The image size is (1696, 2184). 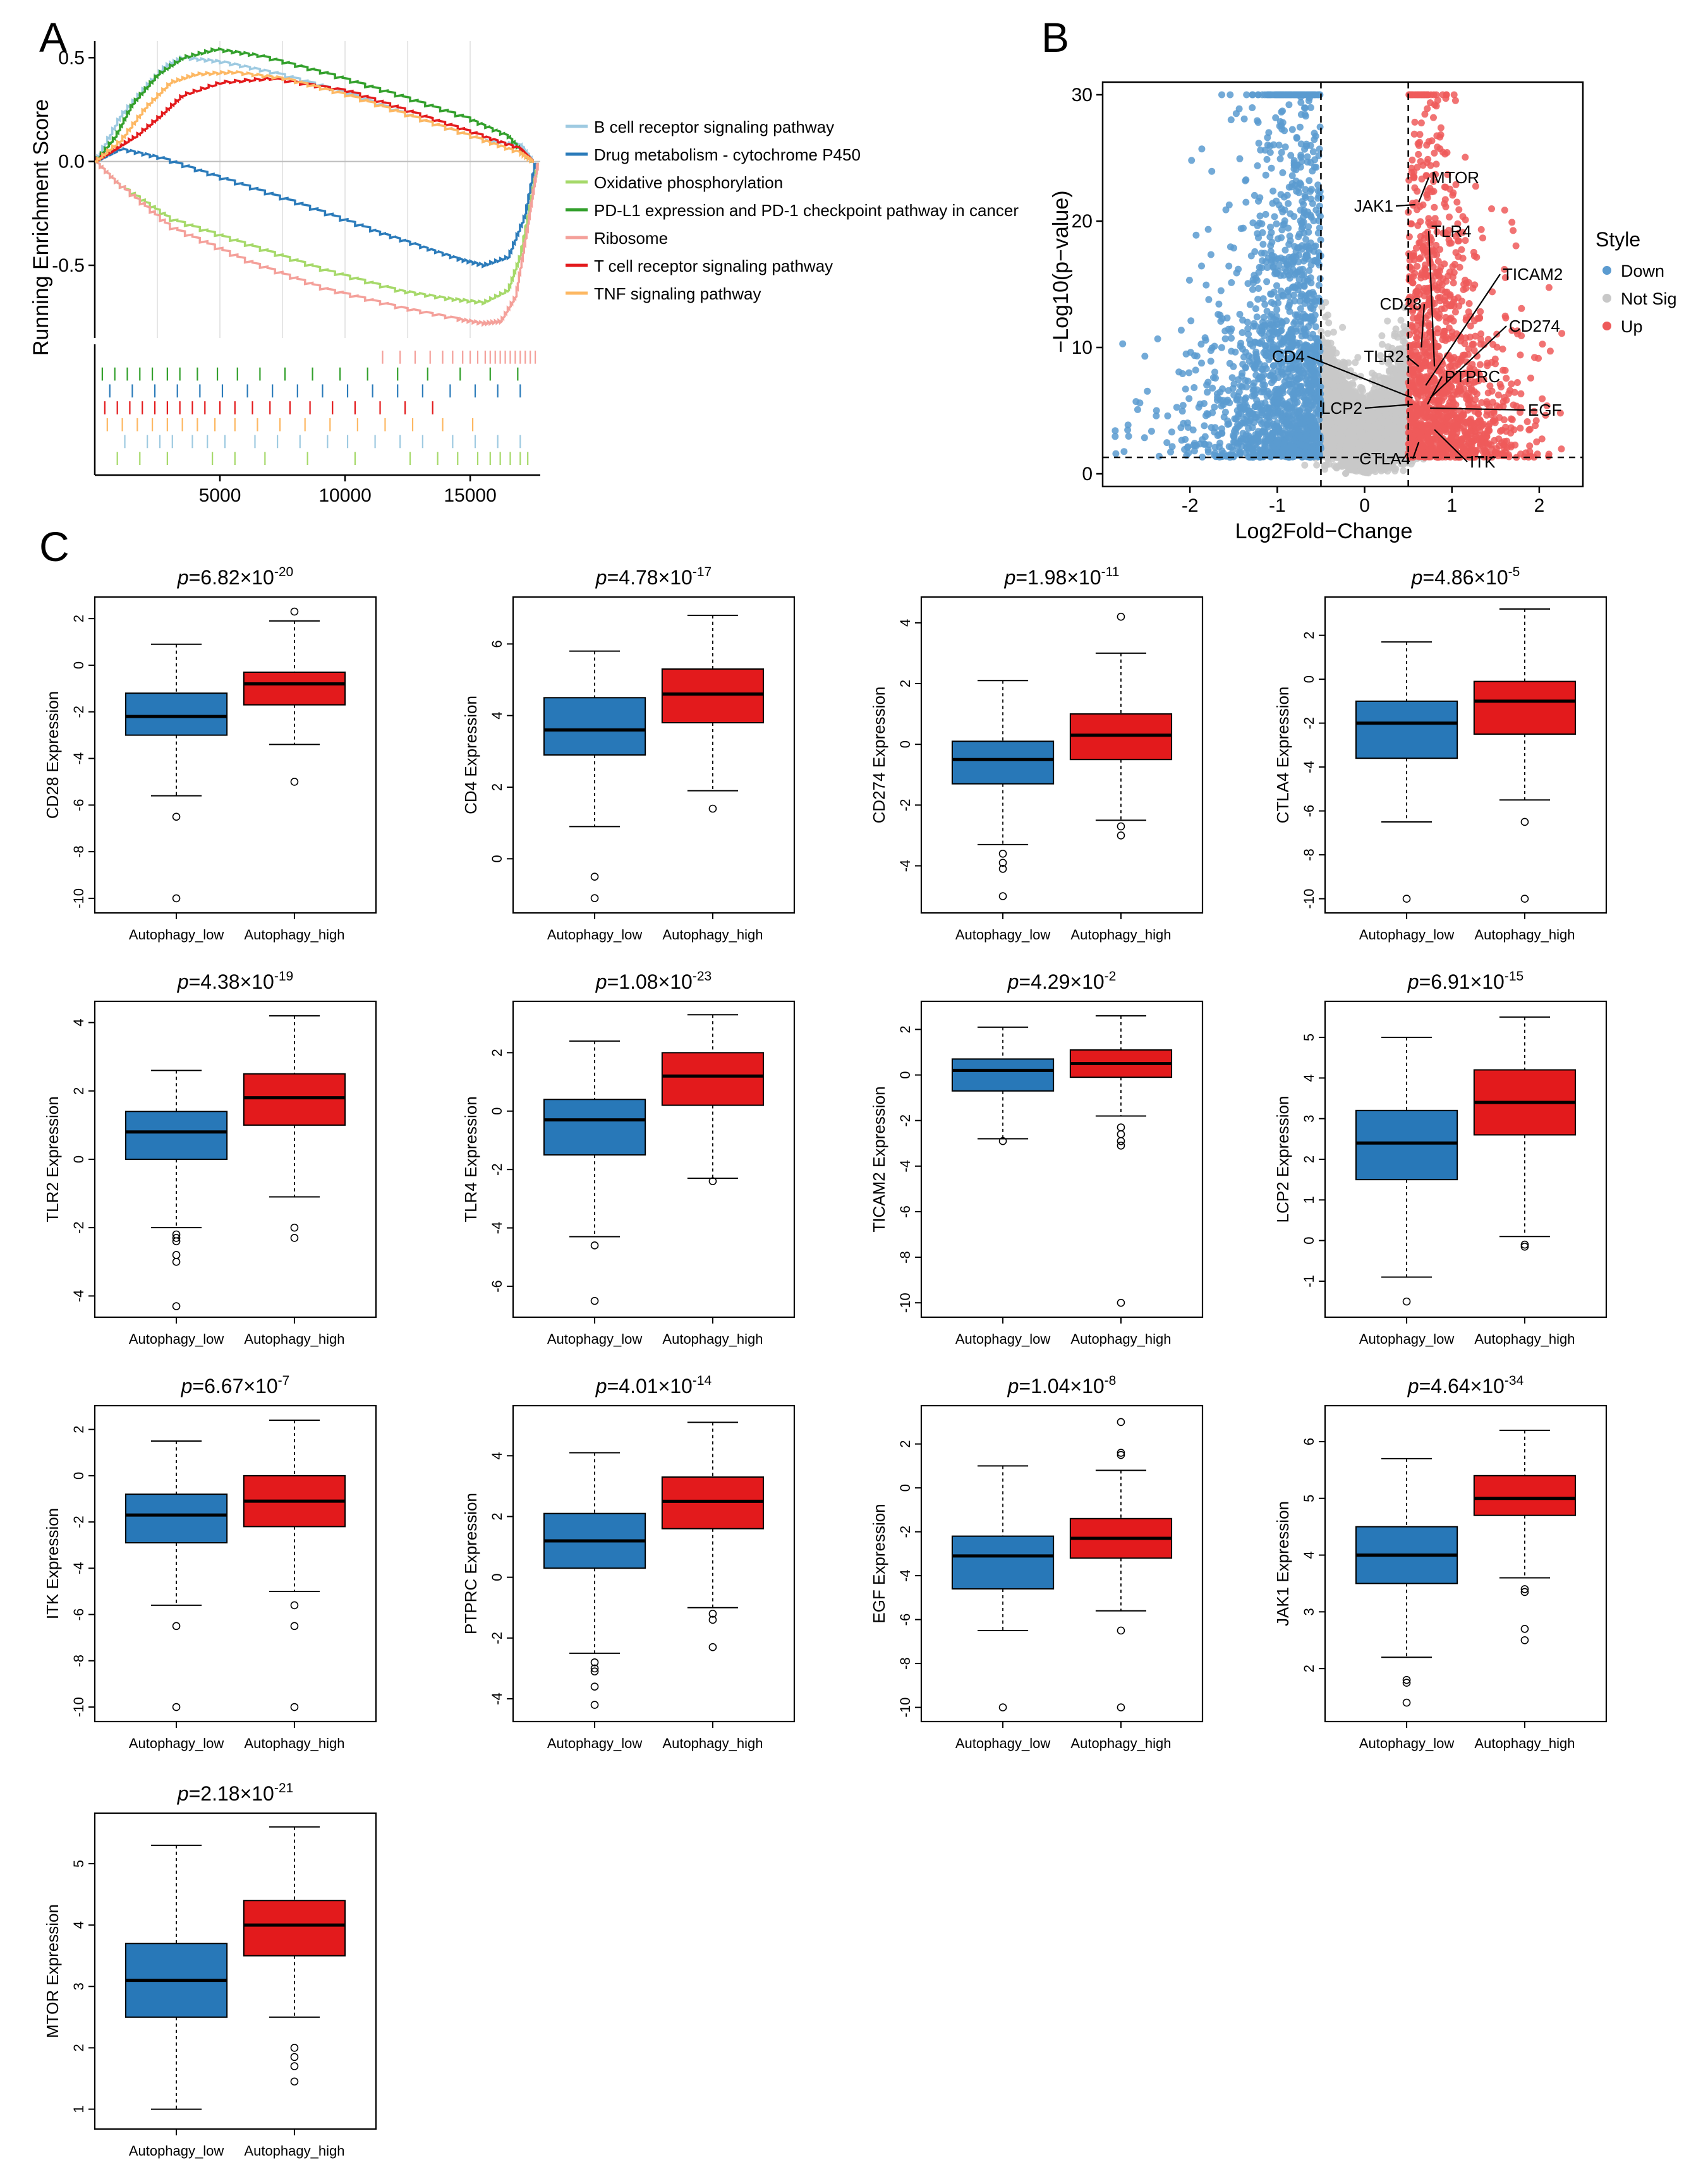 What do you see at coordinates (1338, 284) in the screenshot?
I see `panel-b-points` at bounding box center [1338, 284].